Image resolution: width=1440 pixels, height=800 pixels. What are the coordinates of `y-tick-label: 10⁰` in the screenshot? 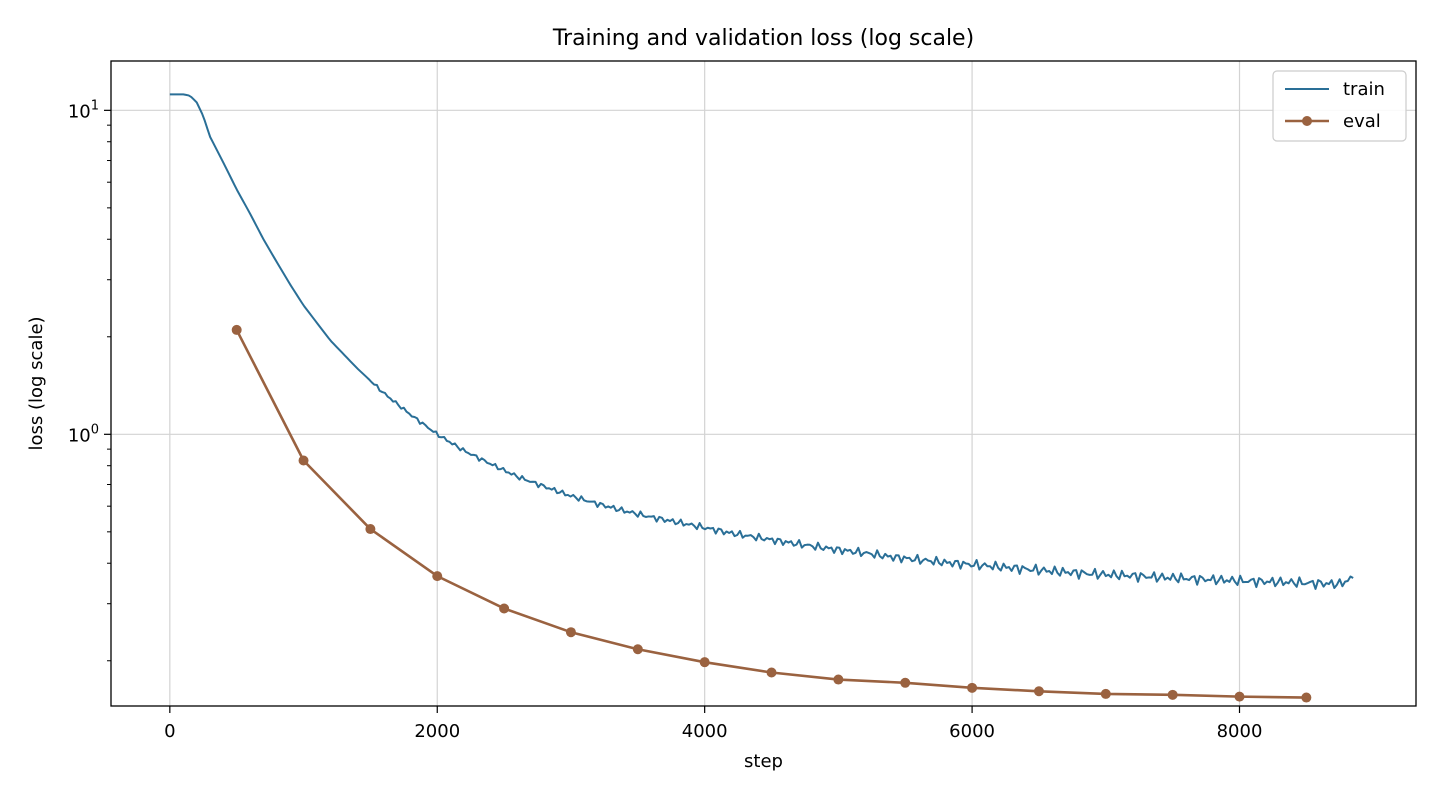 It's located at (83, 434).